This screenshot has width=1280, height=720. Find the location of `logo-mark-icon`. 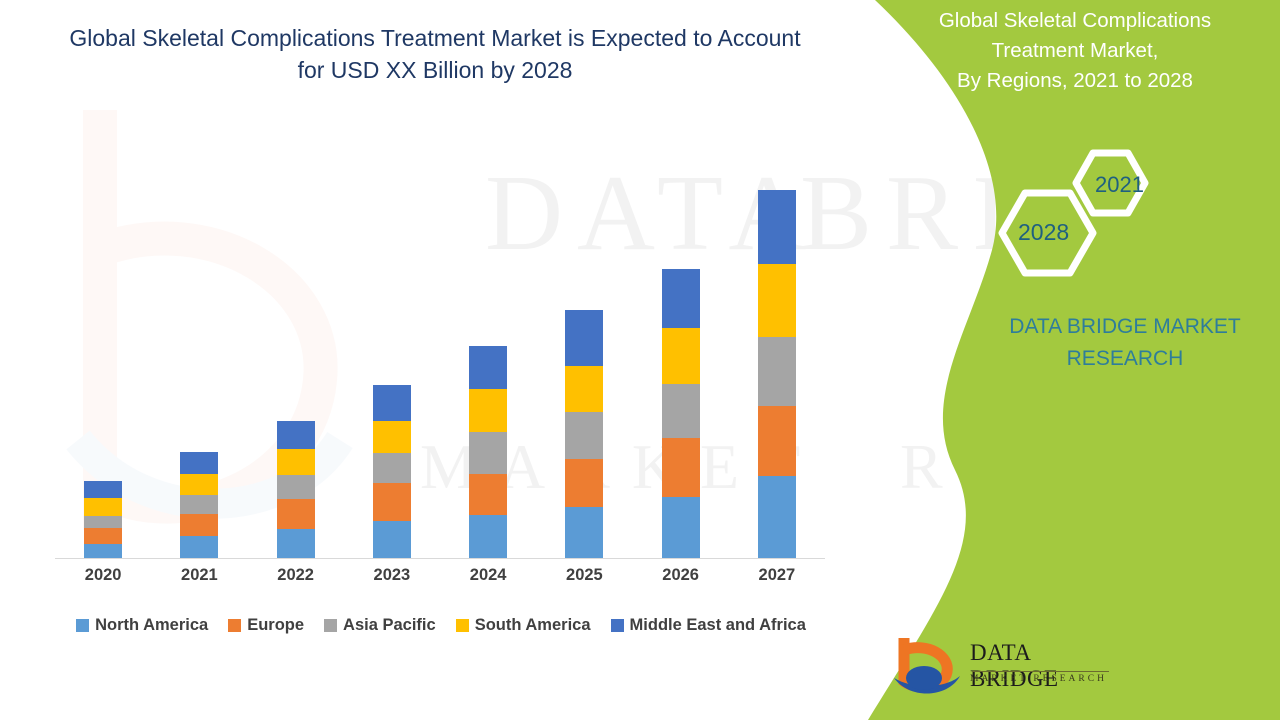

logo-mark-icon is located at coordinates (927, 666).